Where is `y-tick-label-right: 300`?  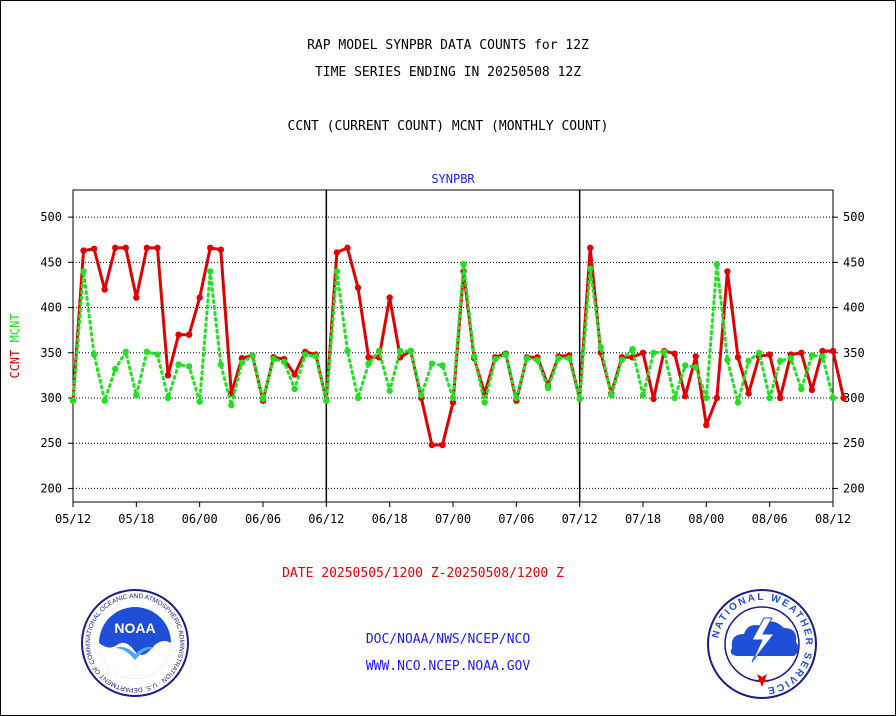 y-tick-label-right: 300 is located at coordinates (854, 398).